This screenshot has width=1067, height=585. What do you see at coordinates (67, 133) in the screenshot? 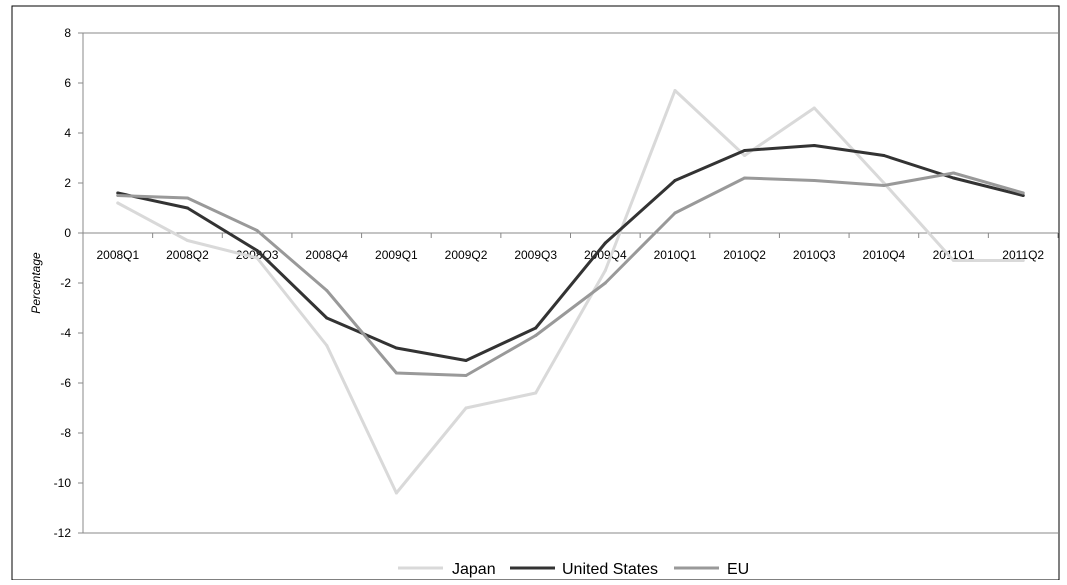
I see `y-tick-label: 4` at bounding box center [67, 133].